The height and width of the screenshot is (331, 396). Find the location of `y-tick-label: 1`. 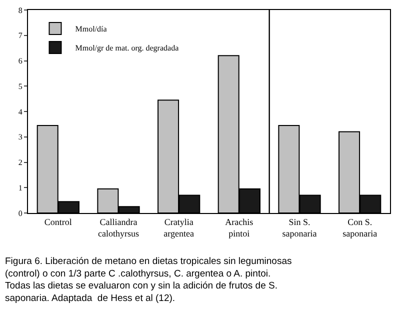

y-tick-label: 1 is located at coordinates (20, 187).